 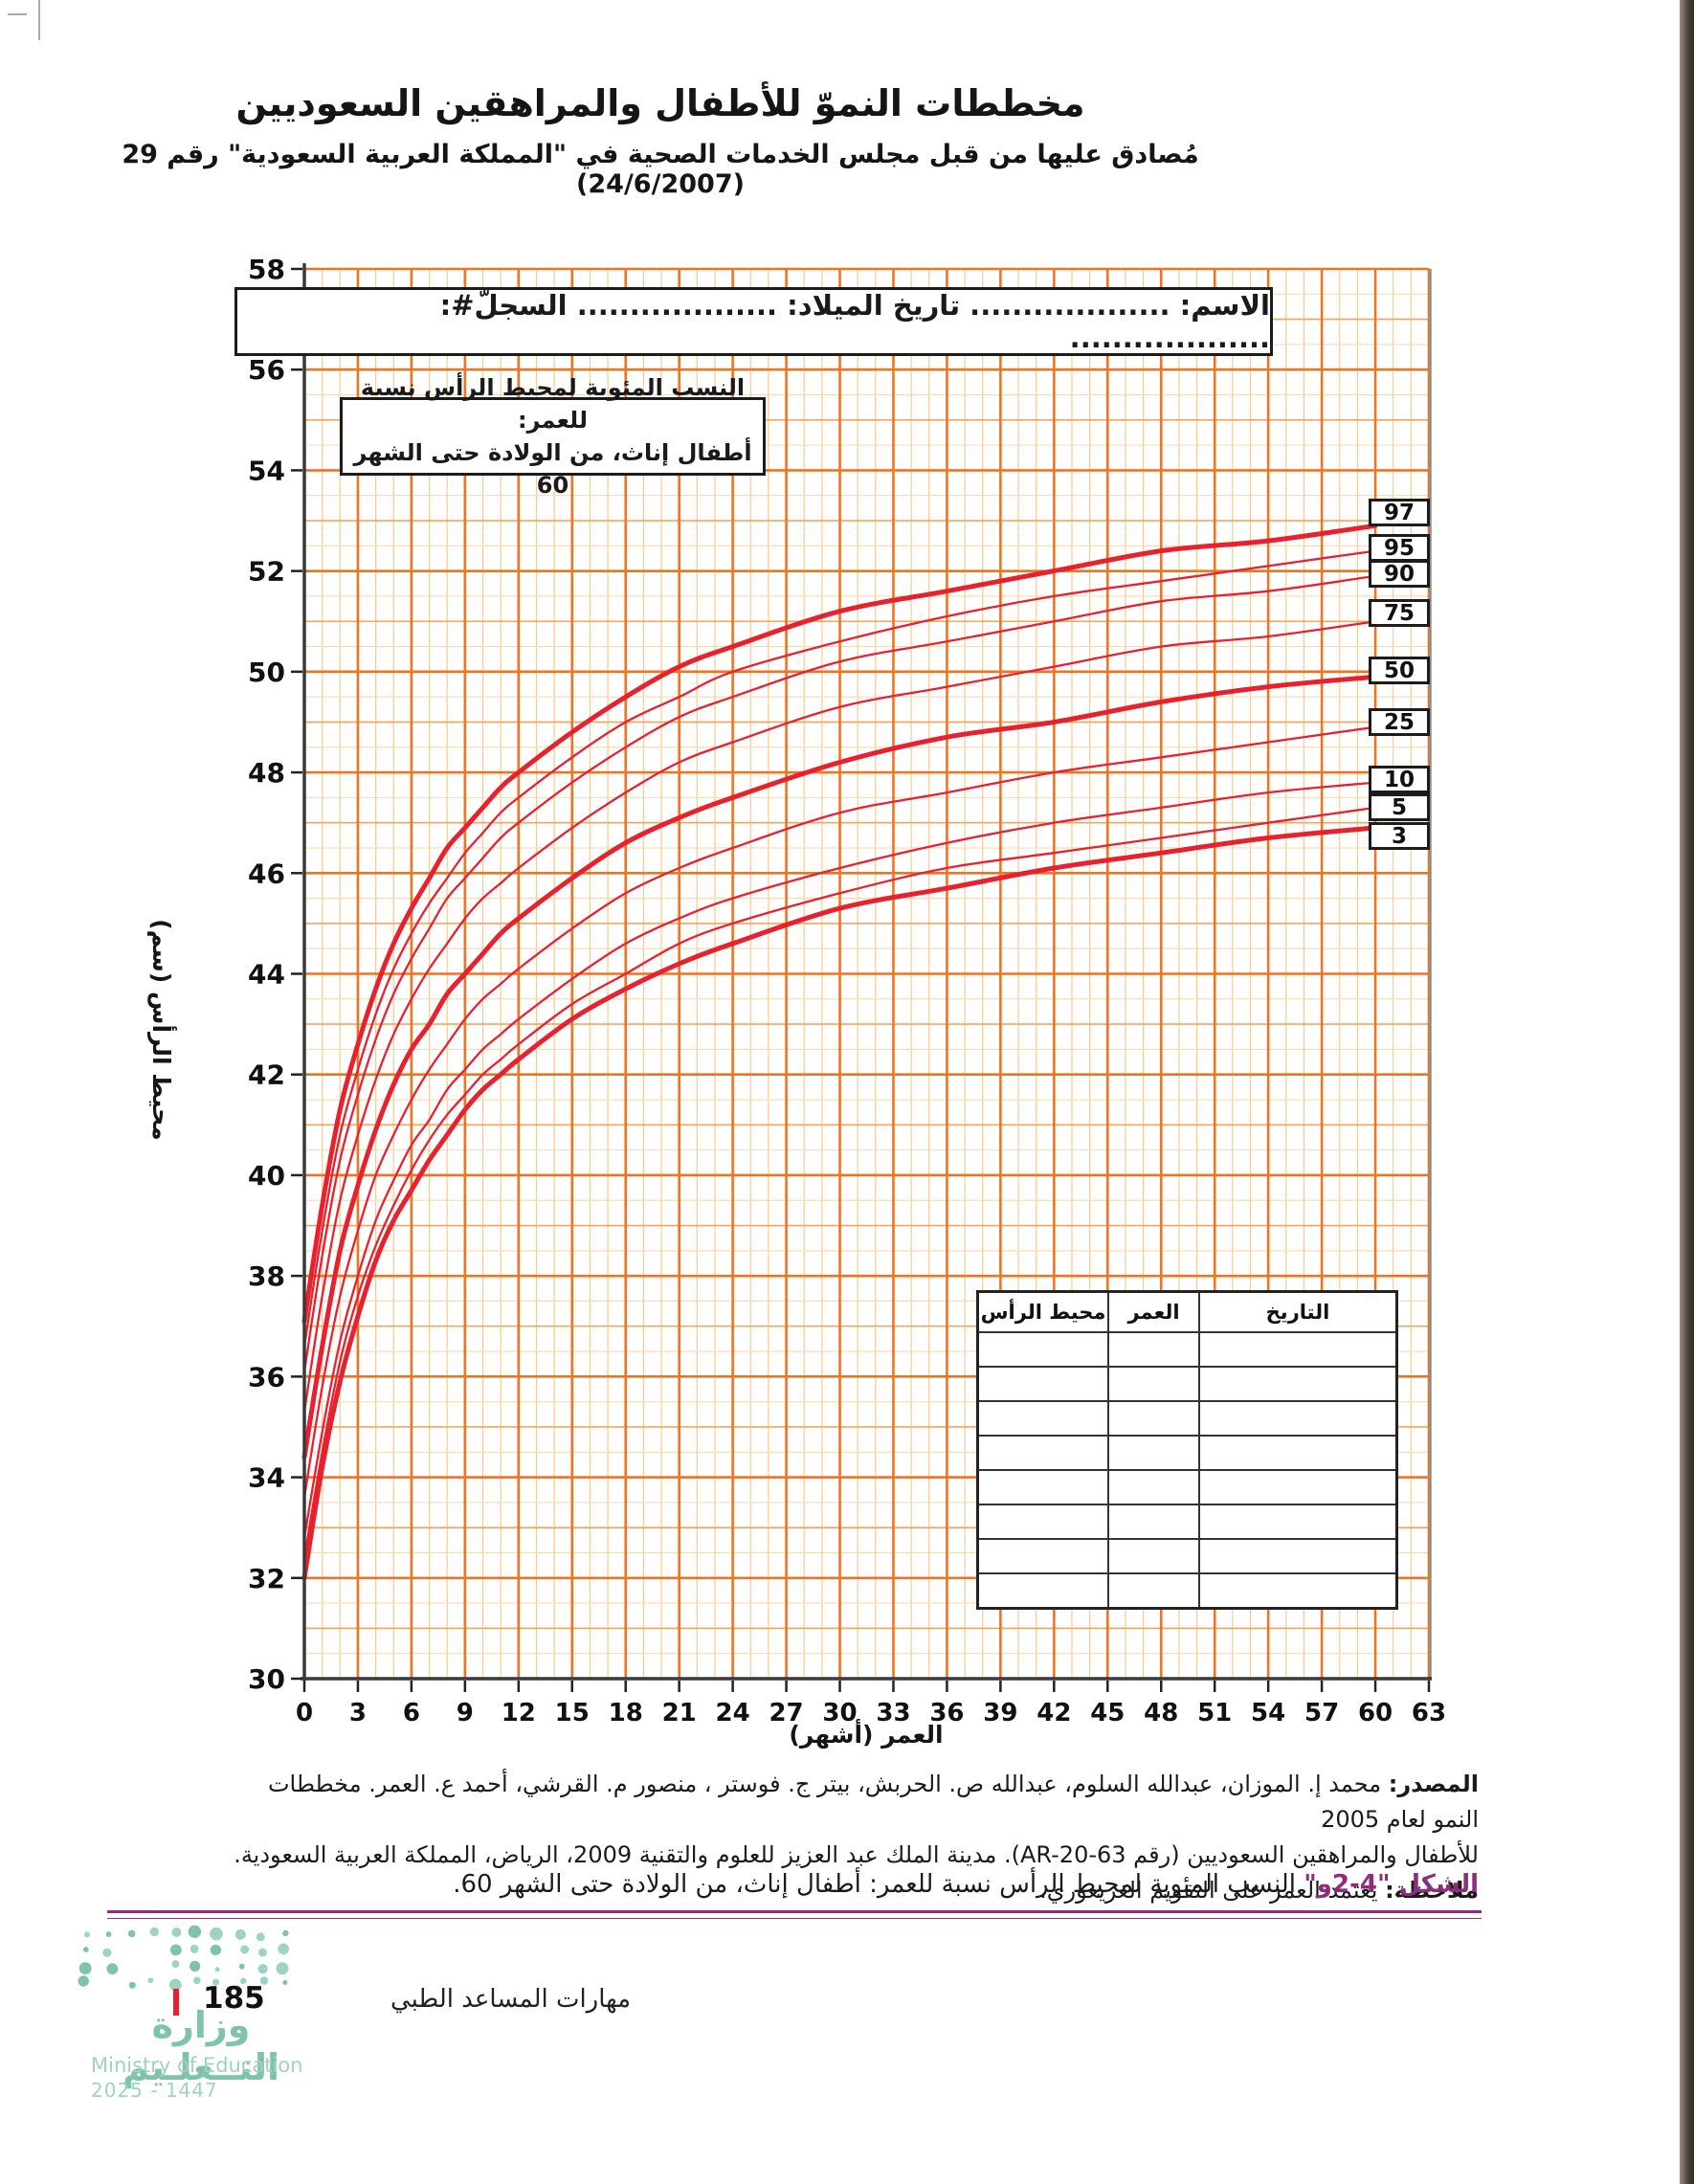 What do you see at coordinates (1399, 613) in the screenshot?
I see `percentile-label-75: 75` at bounding box center [1399, 613].